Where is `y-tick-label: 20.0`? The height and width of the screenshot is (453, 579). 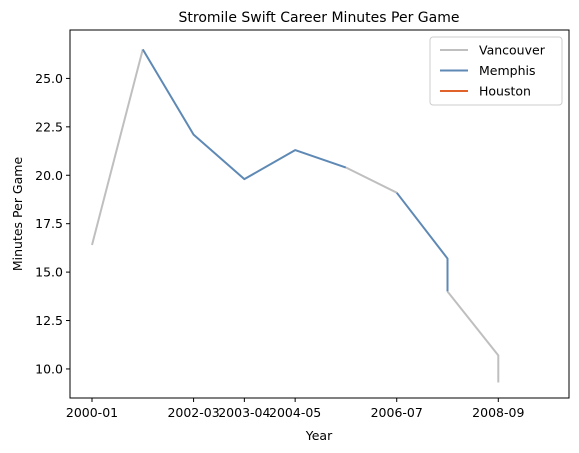
y-tick-label: 20.0 is located at coordinates (49, 175).